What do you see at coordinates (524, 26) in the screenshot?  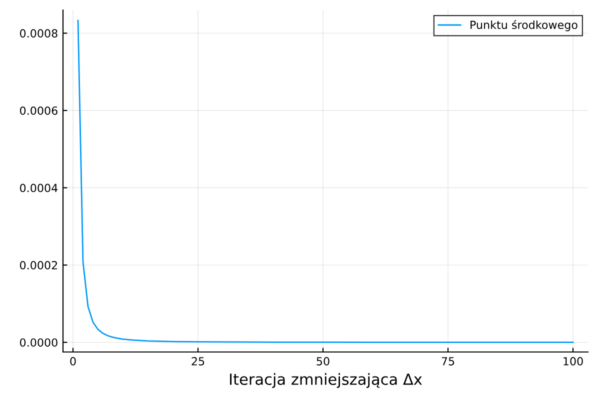 I see `legend-label: Punktu środkowego` at bounding box center [524, 26].